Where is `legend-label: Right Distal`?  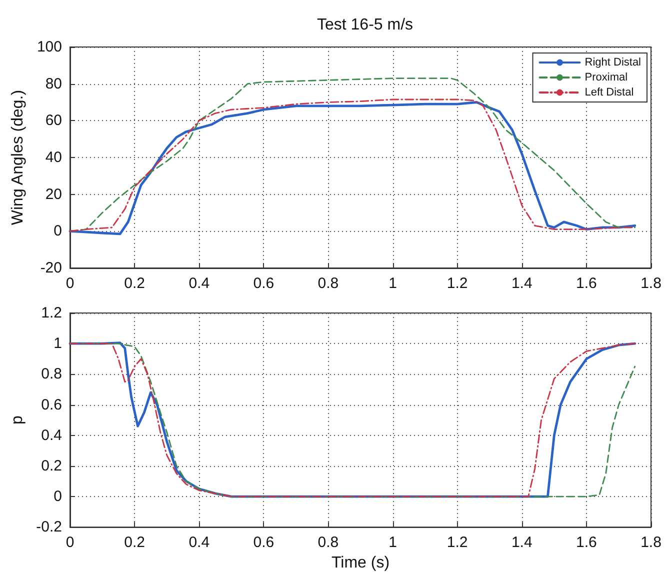
legend-label: Right Distal is located at coordinates (613, 62).